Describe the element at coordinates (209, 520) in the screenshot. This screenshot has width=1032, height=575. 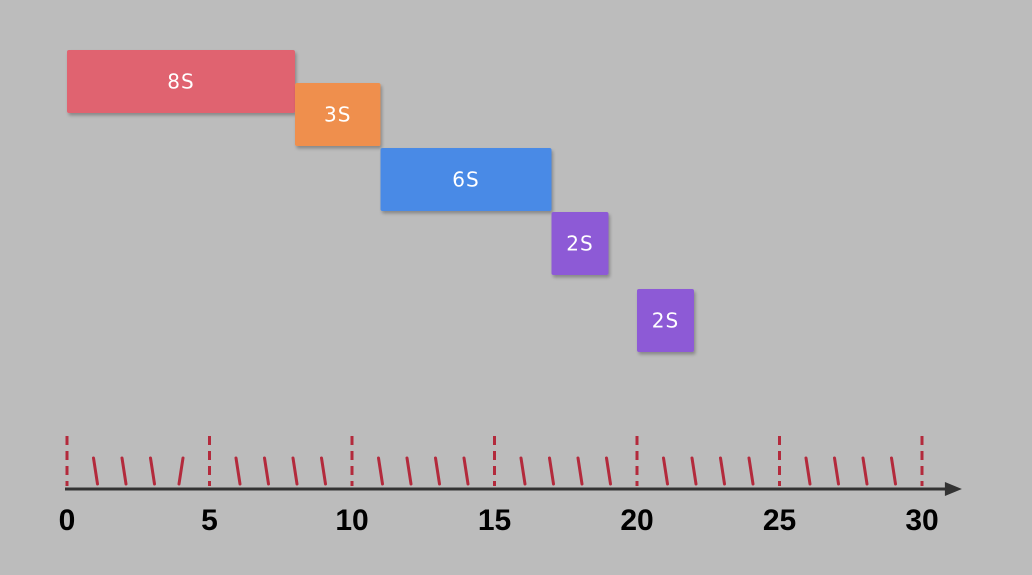
I see `tick-label: 5` at that location.